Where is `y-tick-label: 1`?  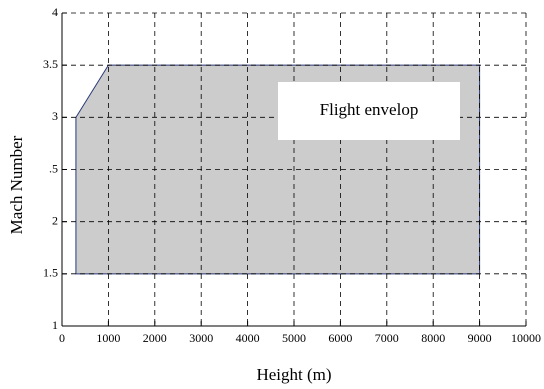
y-tick-label: 1 is located at coordinates (55, 325).